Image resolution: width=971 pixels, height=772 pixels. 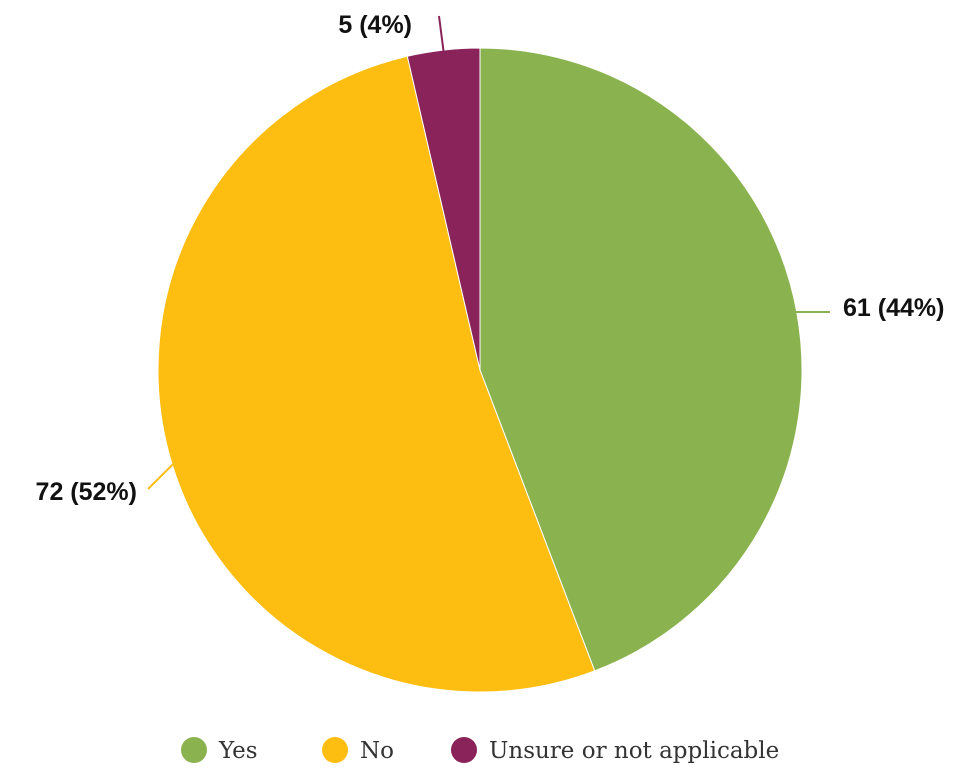 I want to click on legend-swatch-no, so click(x=335, y=750).